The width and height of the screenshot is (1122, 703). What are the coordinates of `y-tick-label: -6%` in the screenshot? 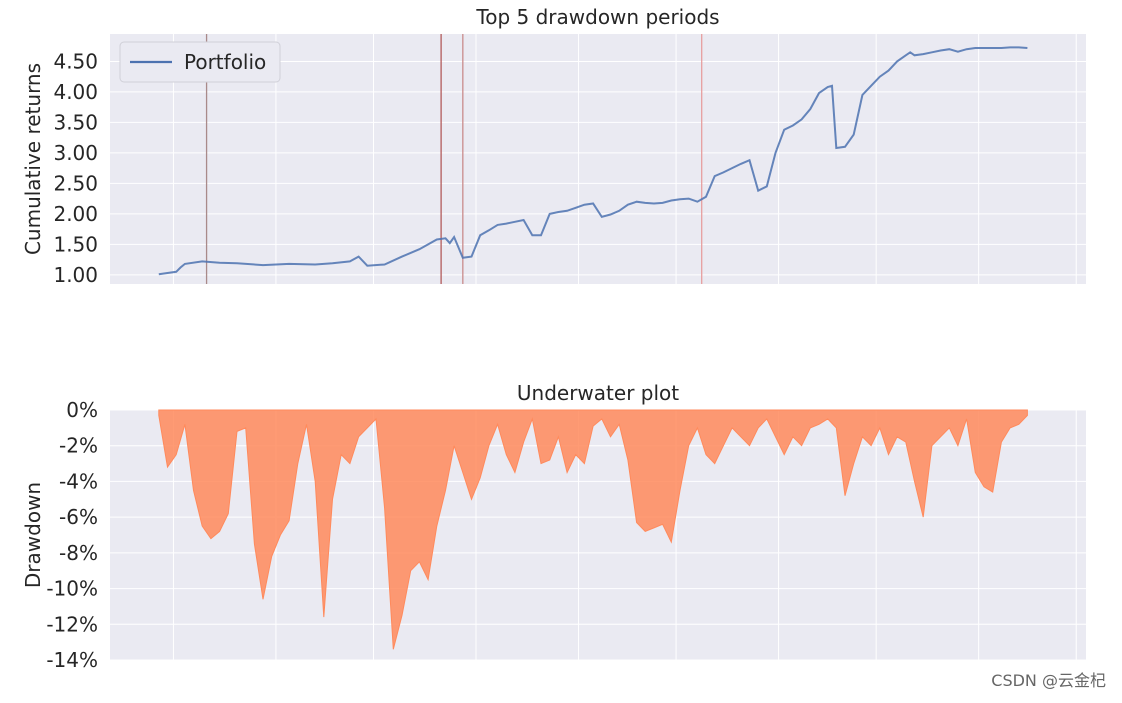 It's located at (78, 517).